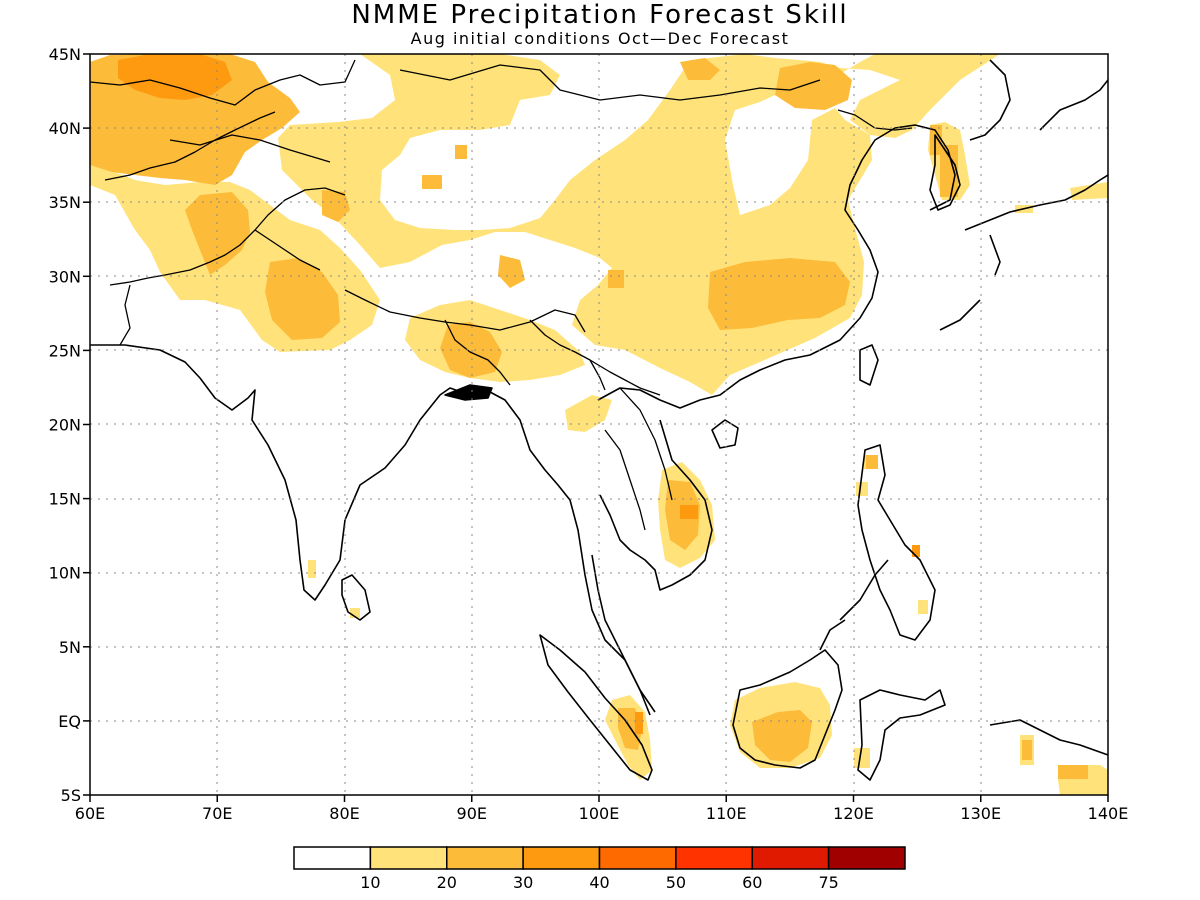 The height and width of the screenshot is (900, 1200). Describe the element at coordinates (370, 882) in the screenshot. I see `legend-label: 10` at that location.